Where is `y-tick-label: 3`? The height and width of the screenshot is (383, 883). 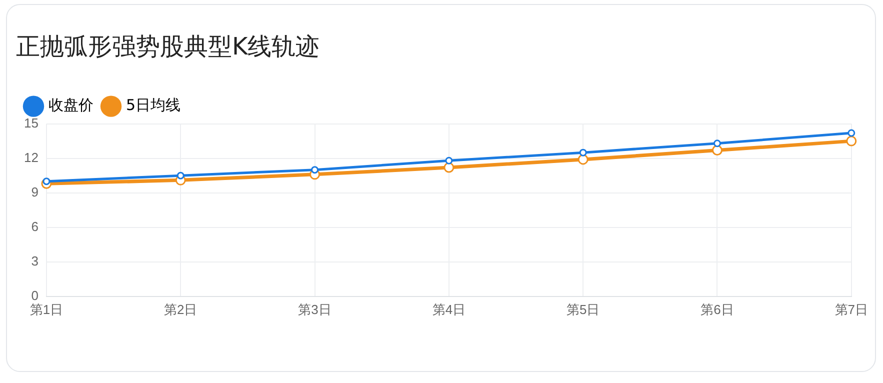 y-tick-label: 3 is located at coordinates (34, 260).